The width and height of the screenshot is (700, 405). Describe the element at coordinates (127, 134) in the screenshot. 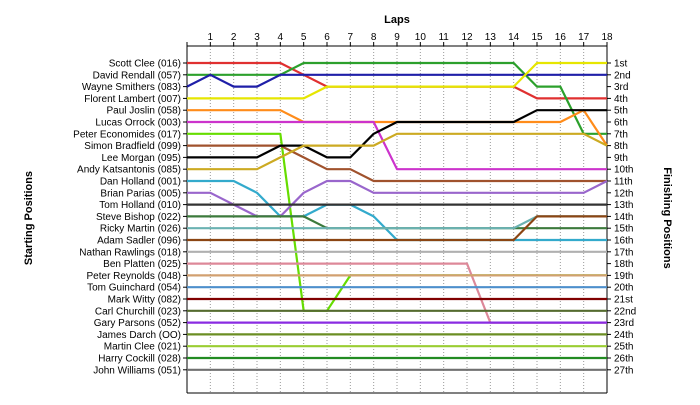

I see `series-name-label-7: Peter Economides (017)` at that location.